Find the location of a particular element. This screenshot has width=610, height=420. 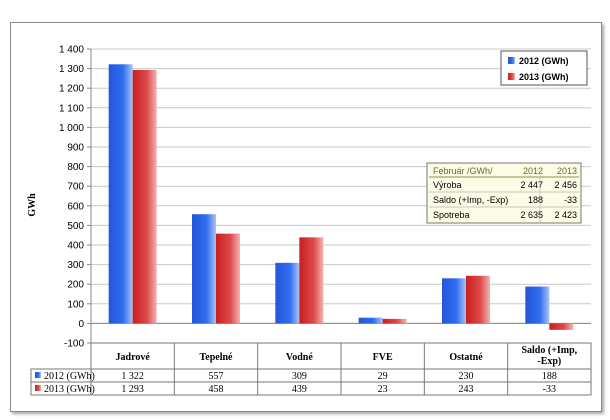

data-table-cell: 458 is located at coordinates (216, 389).